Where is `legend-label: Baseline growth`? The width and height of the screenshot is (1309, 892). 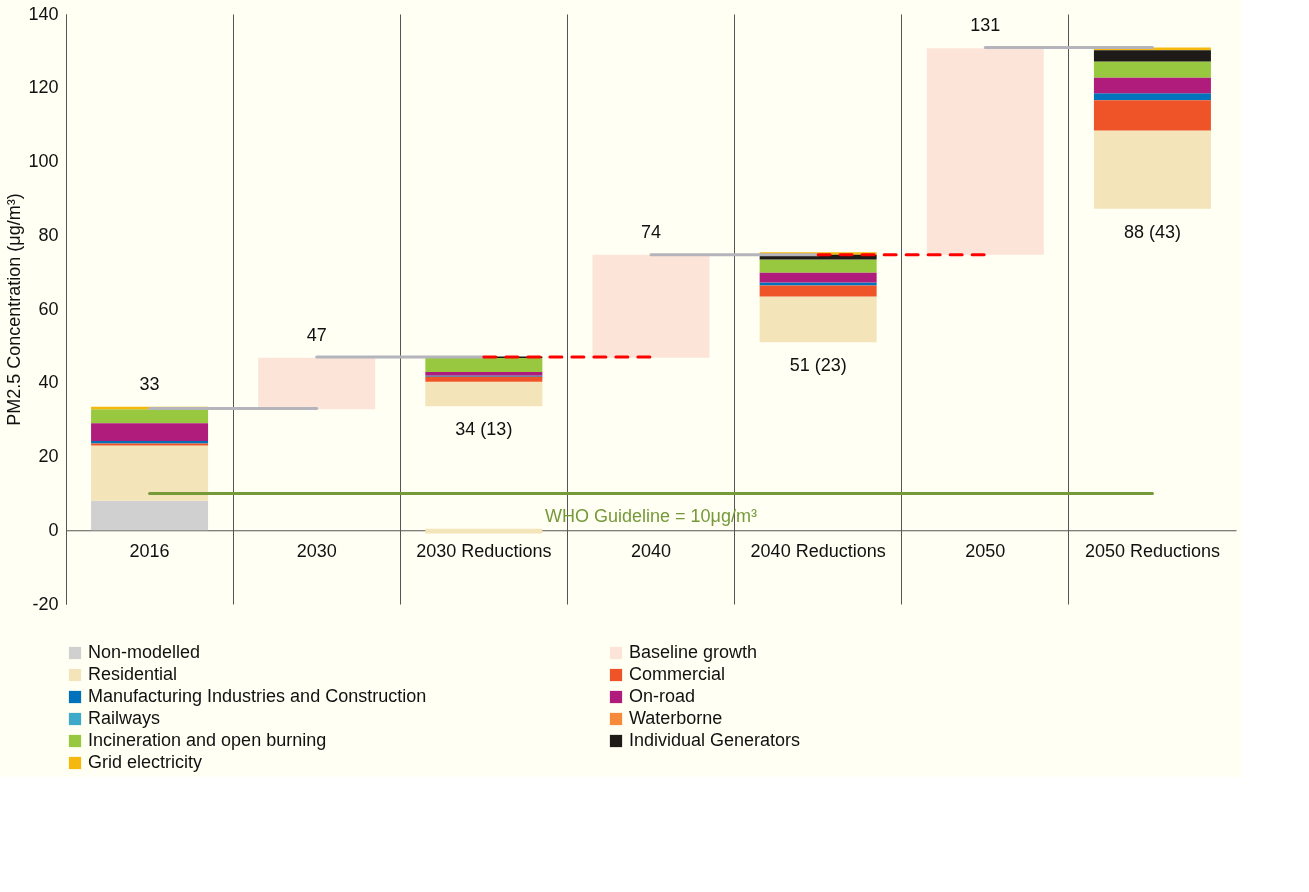 legend-label: Baseline growth is located at coordinates (693, 652).